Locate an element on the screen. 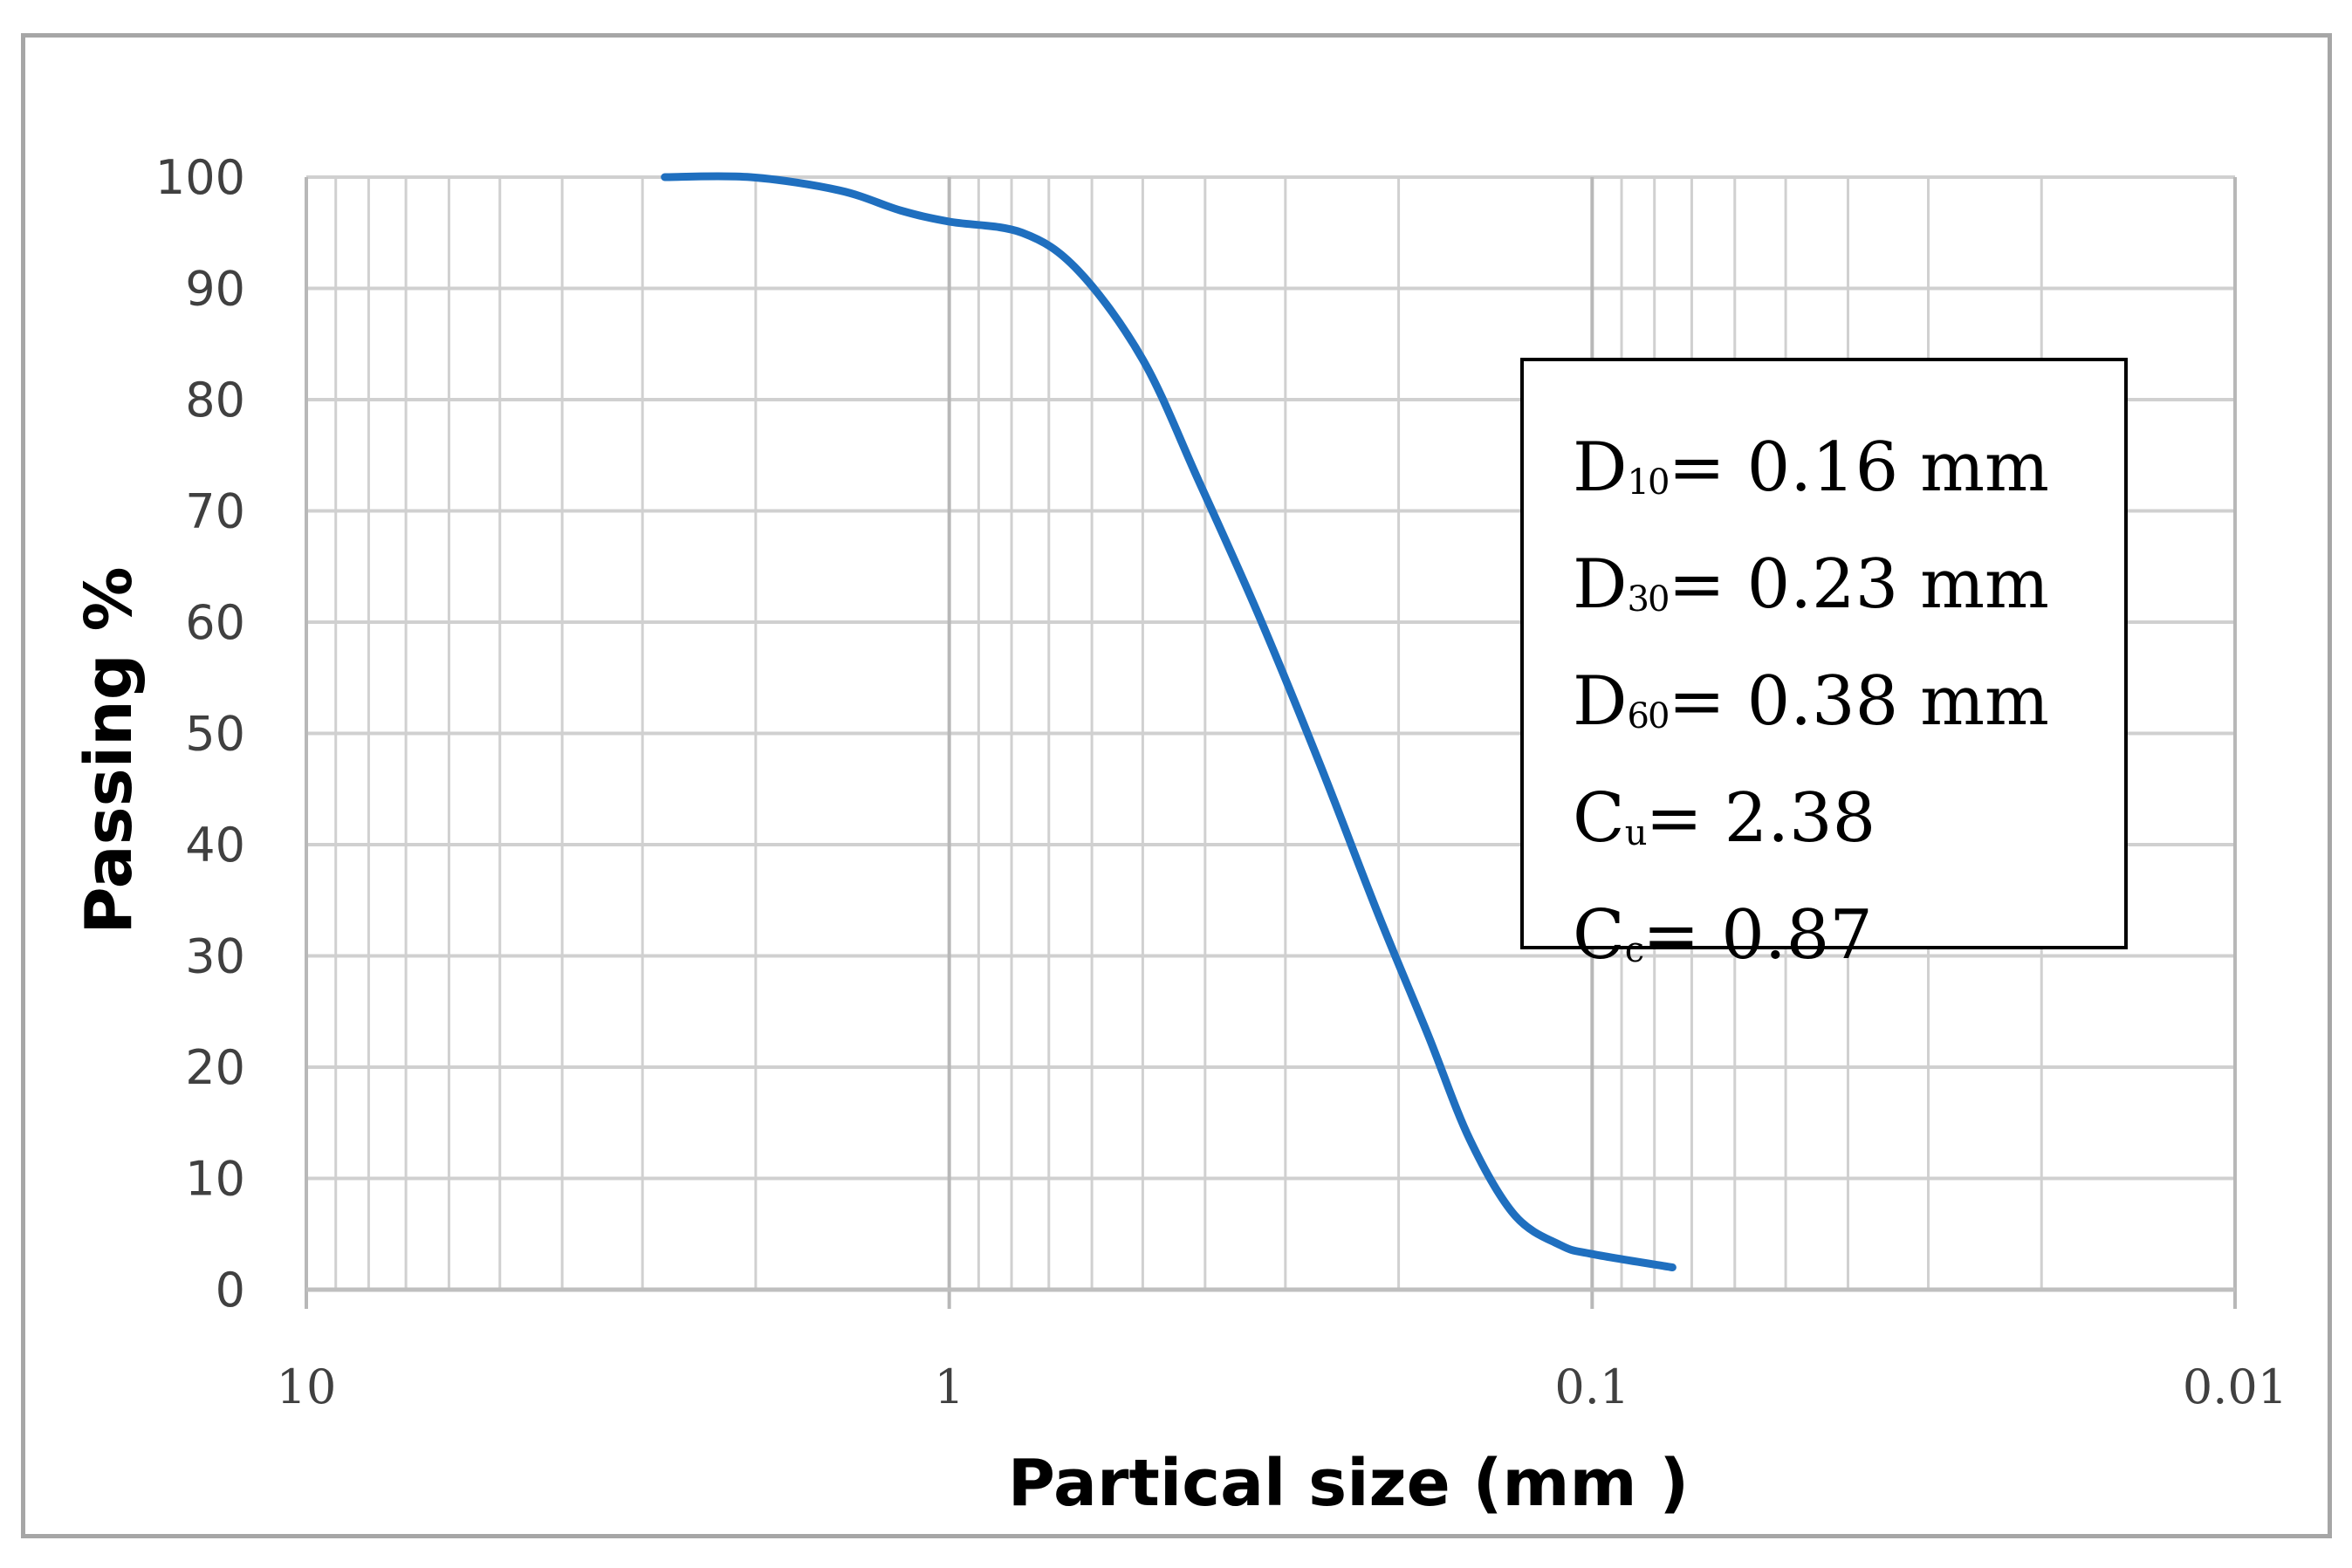 Image resolution: width=2352 pixels, height=1568 pixels. stat-d10: D10= 0.16 mm is located at coordinates (1811, 467).